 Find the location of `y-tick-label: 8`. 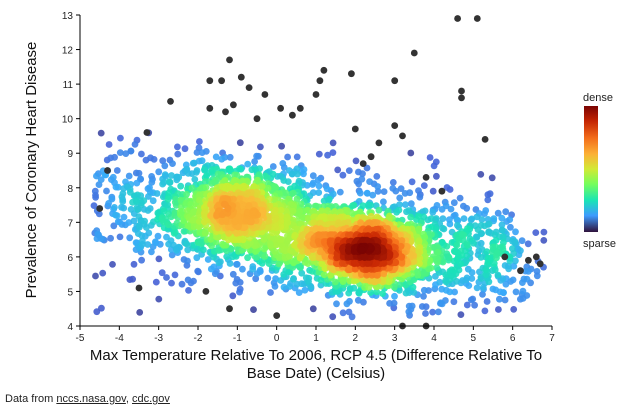

y-tick-label: 8 is located at coordinates (70, 189).